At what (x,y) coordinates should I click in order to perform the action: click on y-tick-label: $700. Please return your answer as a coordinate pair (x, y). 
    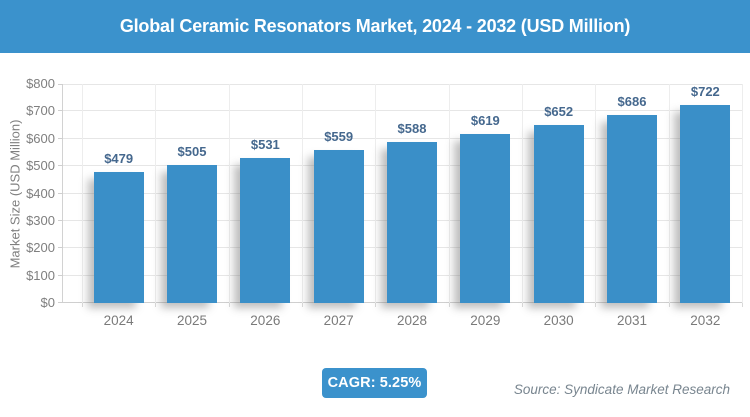
    Looking at the image, I should click on (40, 111).